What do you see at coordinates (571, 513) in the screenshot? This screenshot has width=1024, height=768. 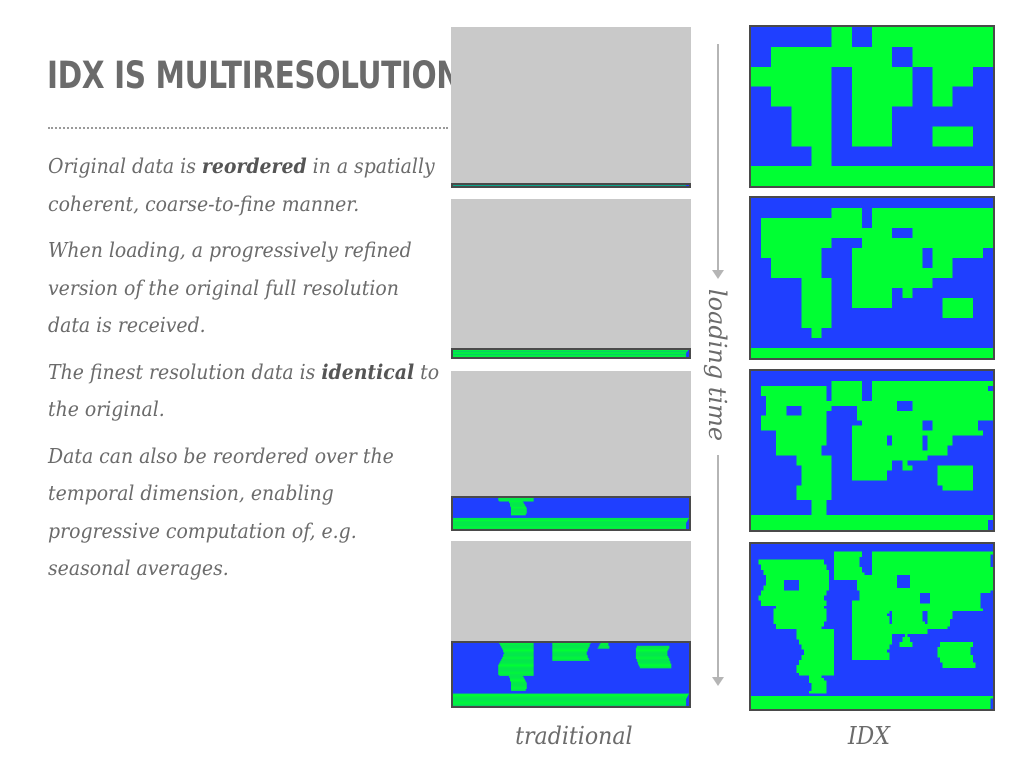 I see `traditional-strip-map` at bounding box center [571, 513].